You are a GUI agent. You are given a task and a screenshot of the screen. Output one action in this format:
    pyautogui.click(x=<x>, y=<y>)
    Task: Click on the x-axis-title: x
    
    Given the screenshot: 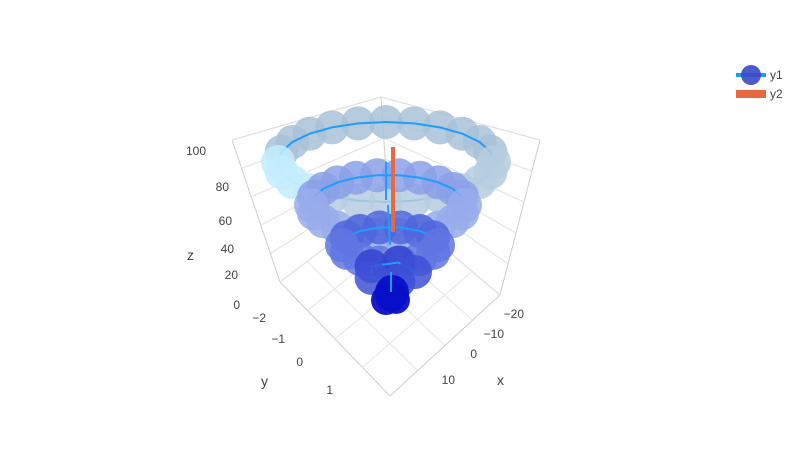 What is the action you would take?
    pyautogui.click(x=500, y=380)
    